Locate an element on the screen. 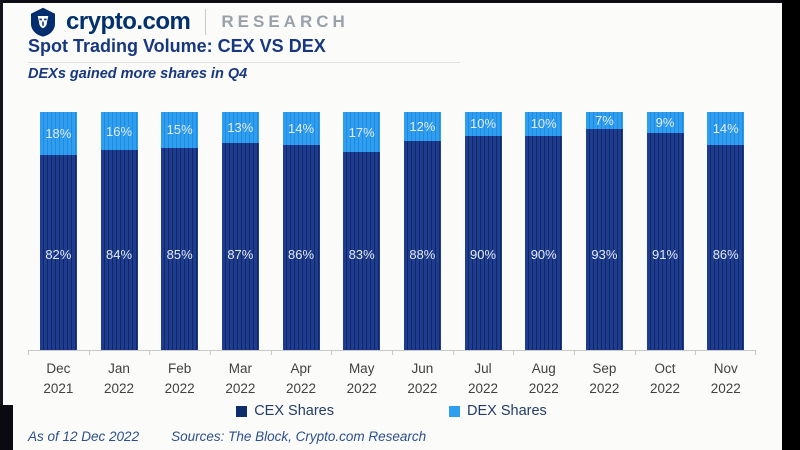 Image resolution: width=800 pixels, height=450 pixels. stacked-bar: 16% 84% is located at coordinates (119, 231).